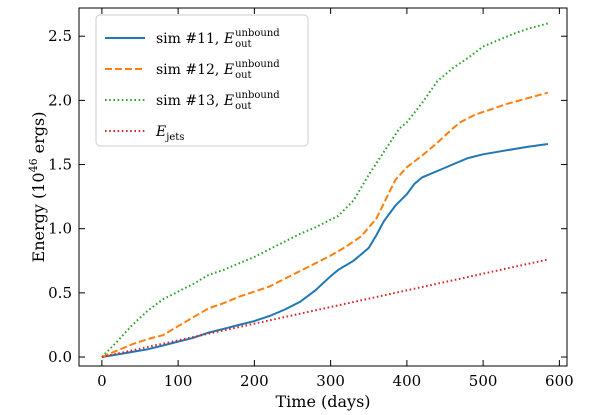 The height and width of the screenshot is (415, 592). Describe the element at coordinates (195, 101) in the screenshot. I see `legend-label-3: sim #13, E` at that location.